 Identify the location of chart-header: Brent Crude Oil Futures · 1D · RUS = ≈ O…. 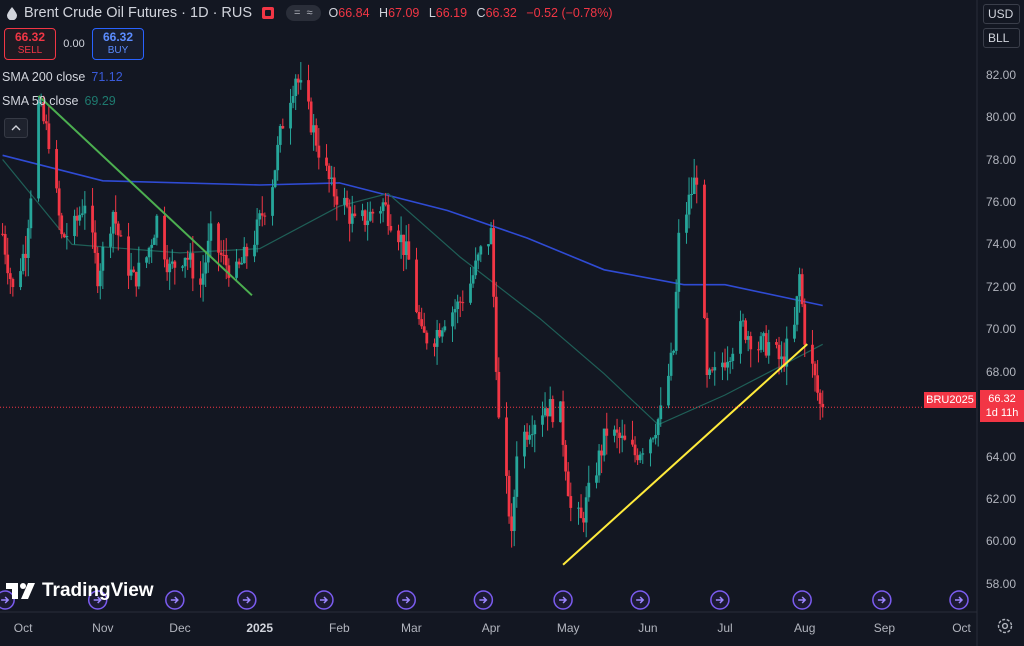
(306, 13).